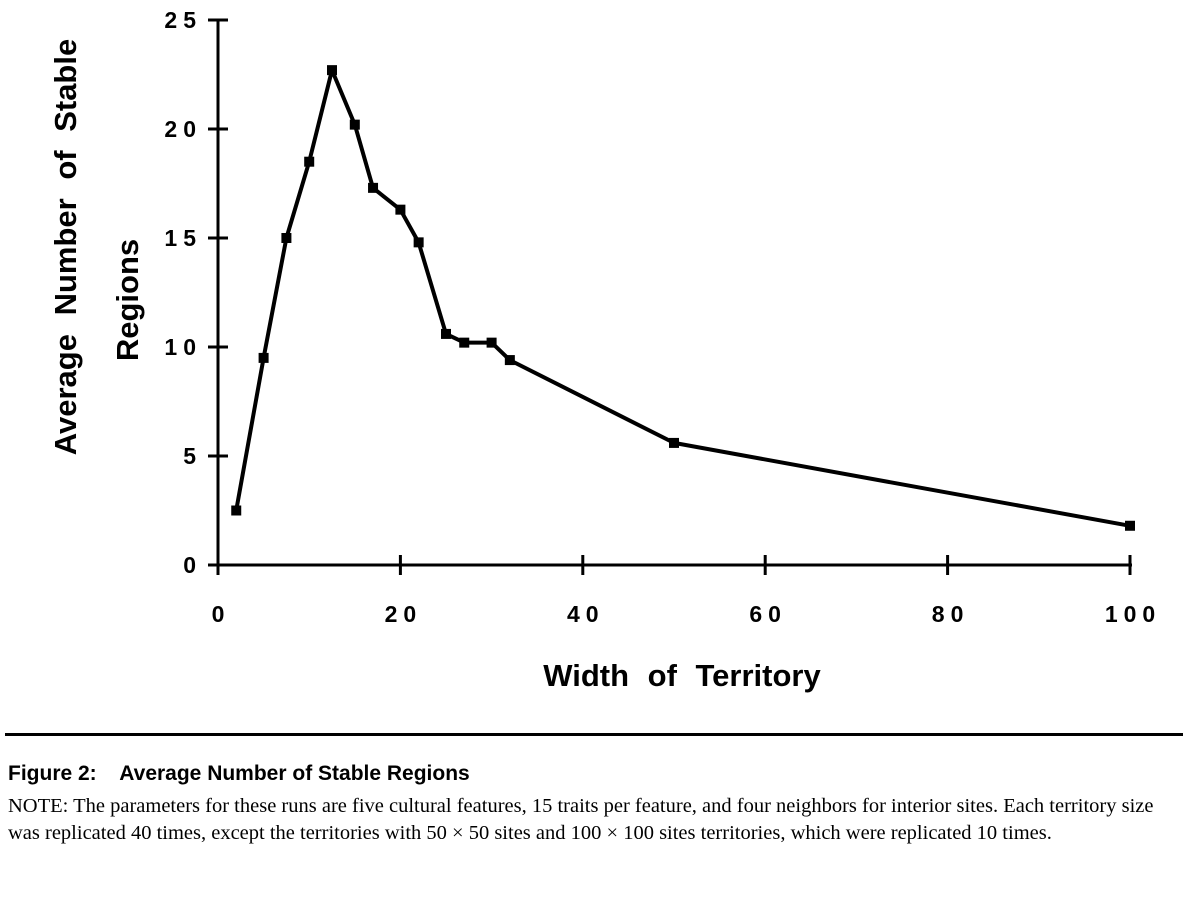 Image resolution: width=1188 pixels, height=900 pixels. I want to click on x-tick-label: 60, so click(768, 614).